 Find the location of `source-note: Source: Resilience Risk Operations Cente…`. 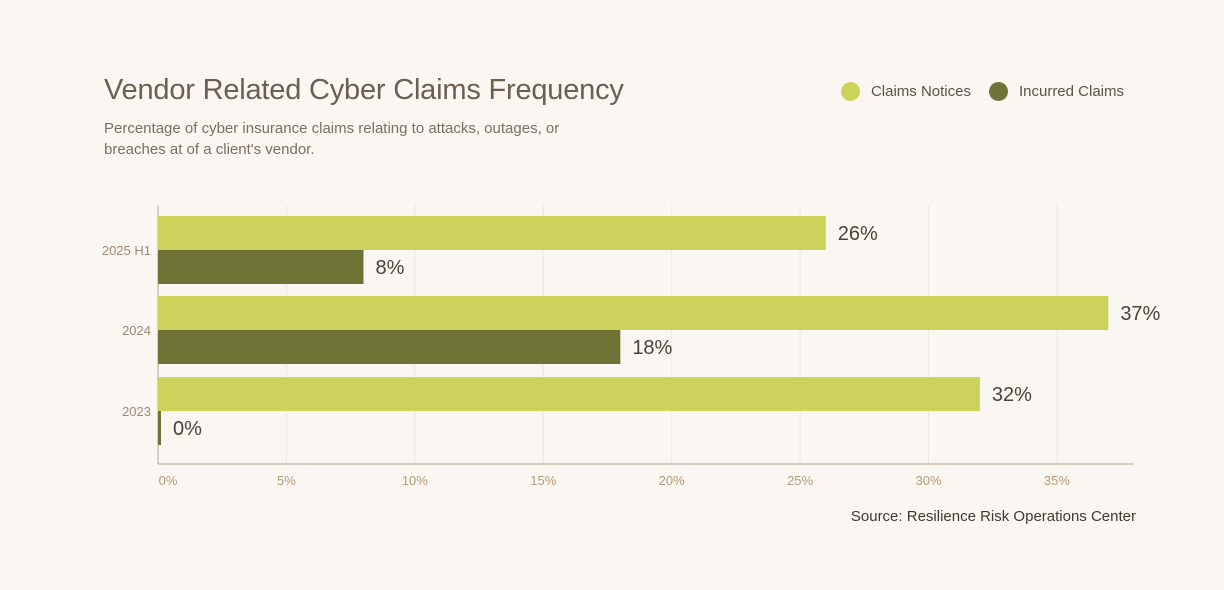

source-note: Source: Resilience Risk Operations Cente… is located at coordinates (993, 516).